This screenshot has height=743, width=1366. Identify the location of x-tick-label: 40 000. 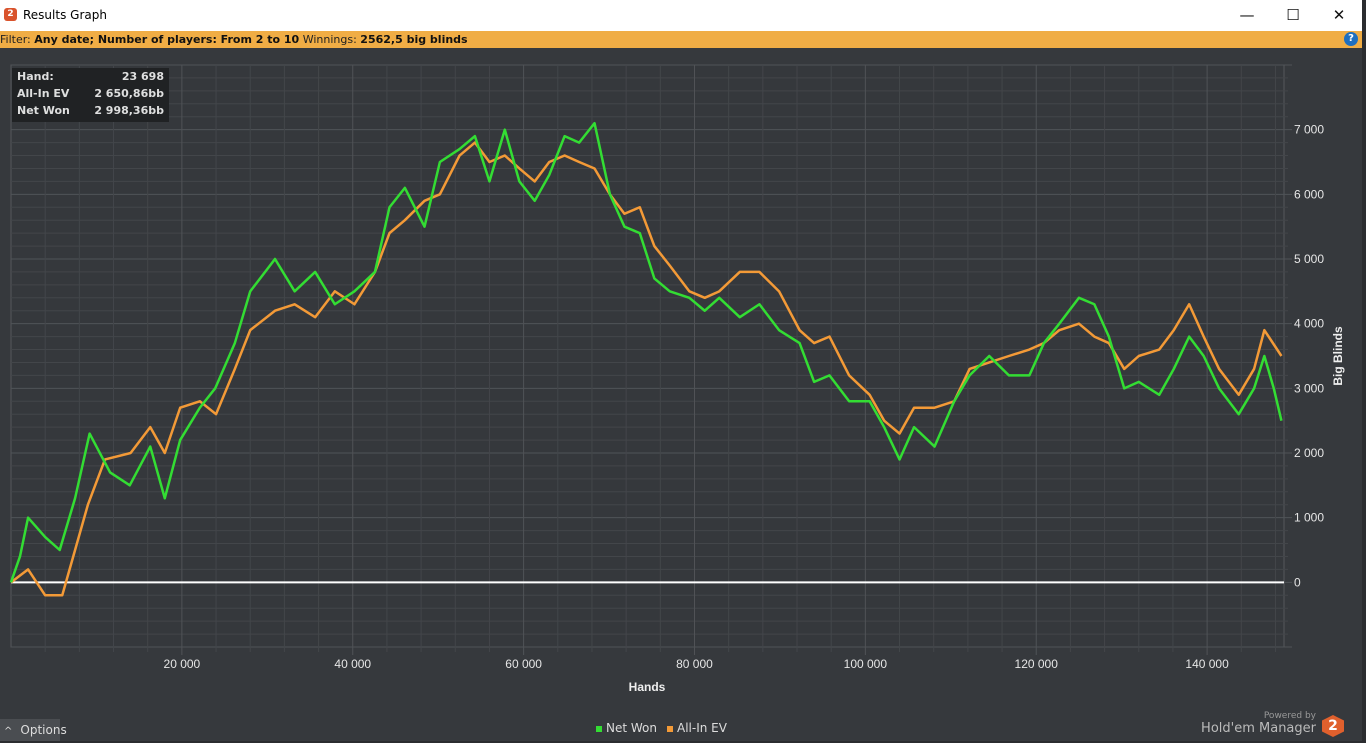
(352, 664).